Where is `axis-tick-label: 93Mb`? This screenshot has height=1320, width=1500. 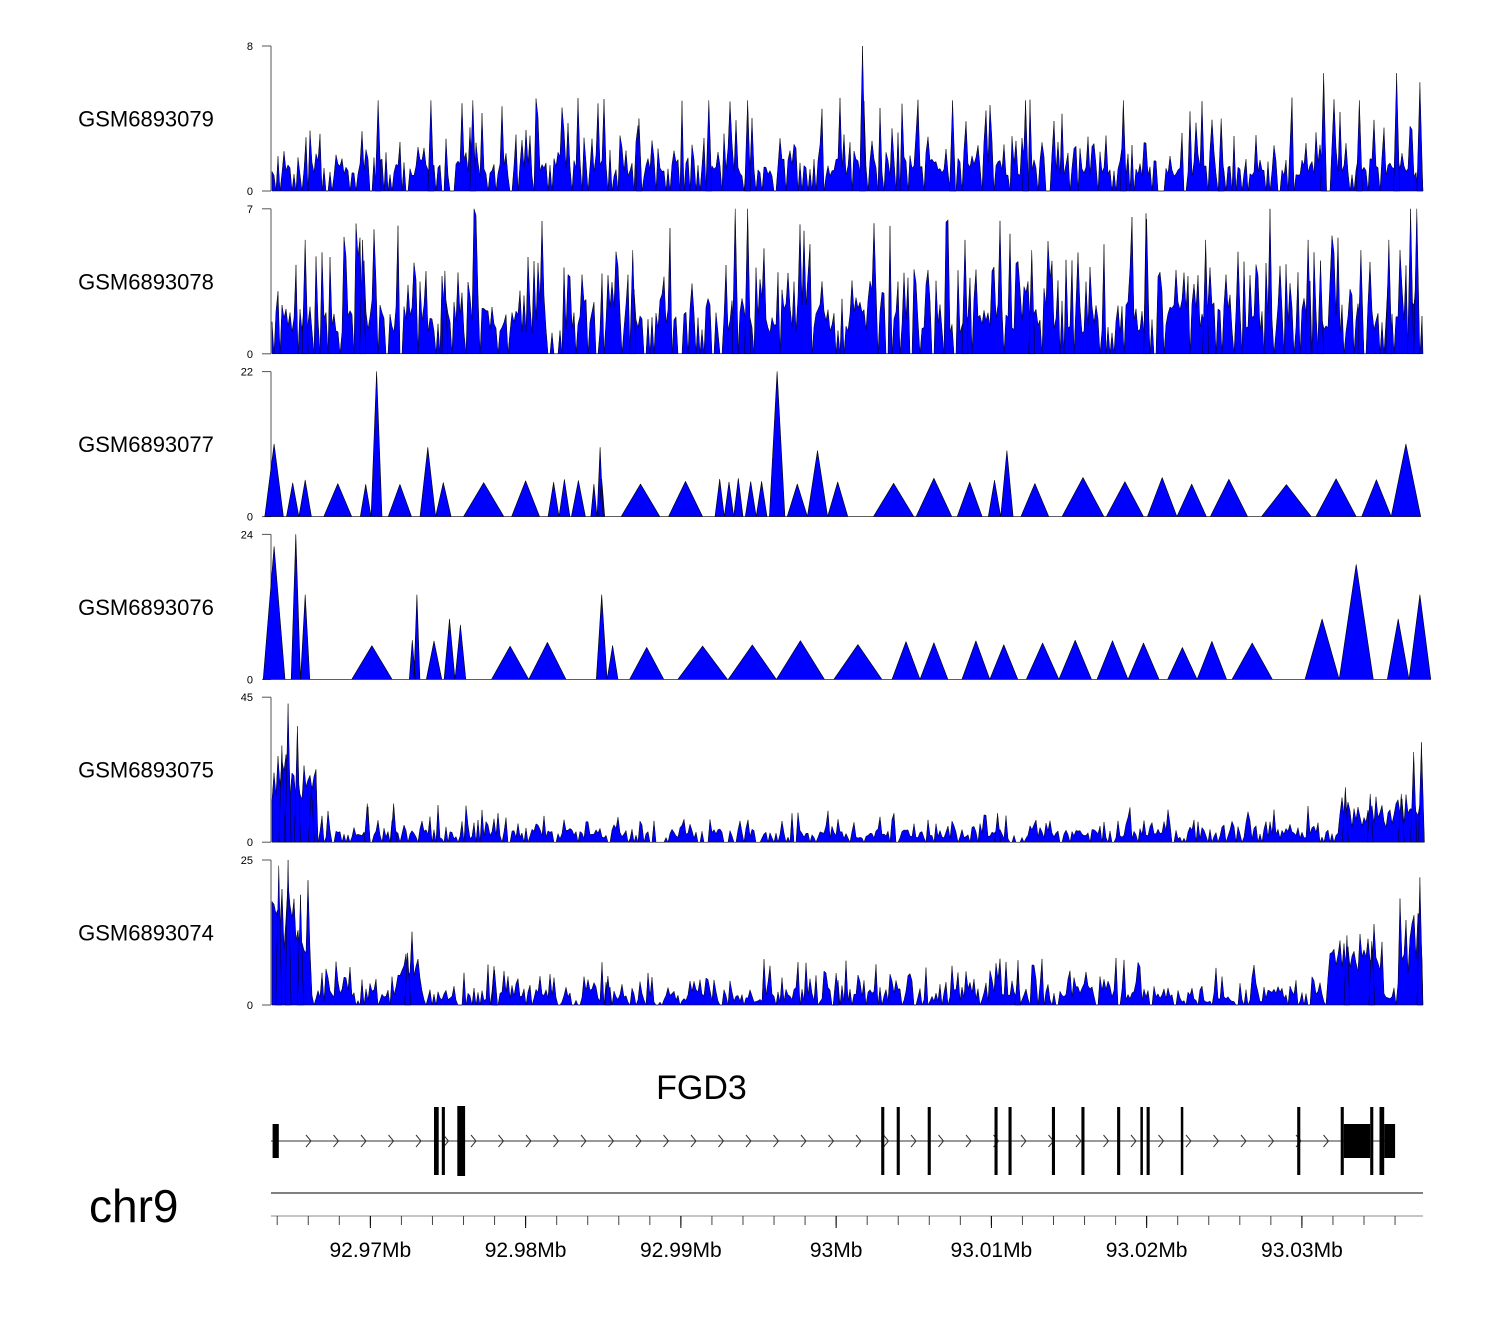
axis-tick-label: 93Mb is located at coordinates (836, 1250).